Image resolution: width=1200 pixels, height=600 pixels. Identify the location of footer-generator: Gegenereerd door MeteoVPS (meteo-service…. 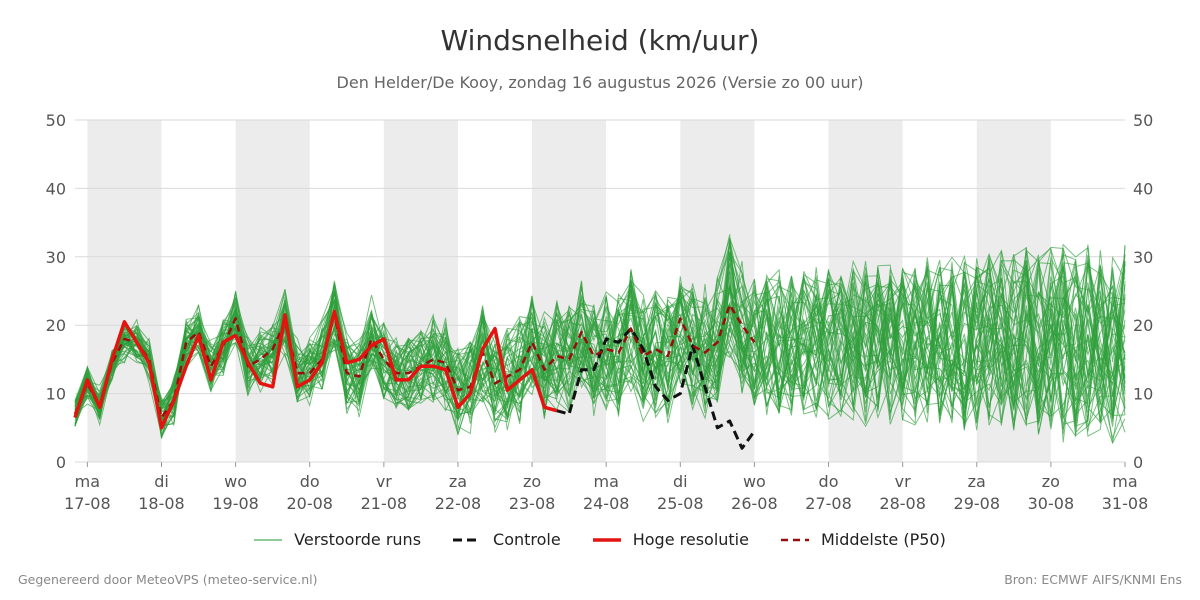
(168, 579).